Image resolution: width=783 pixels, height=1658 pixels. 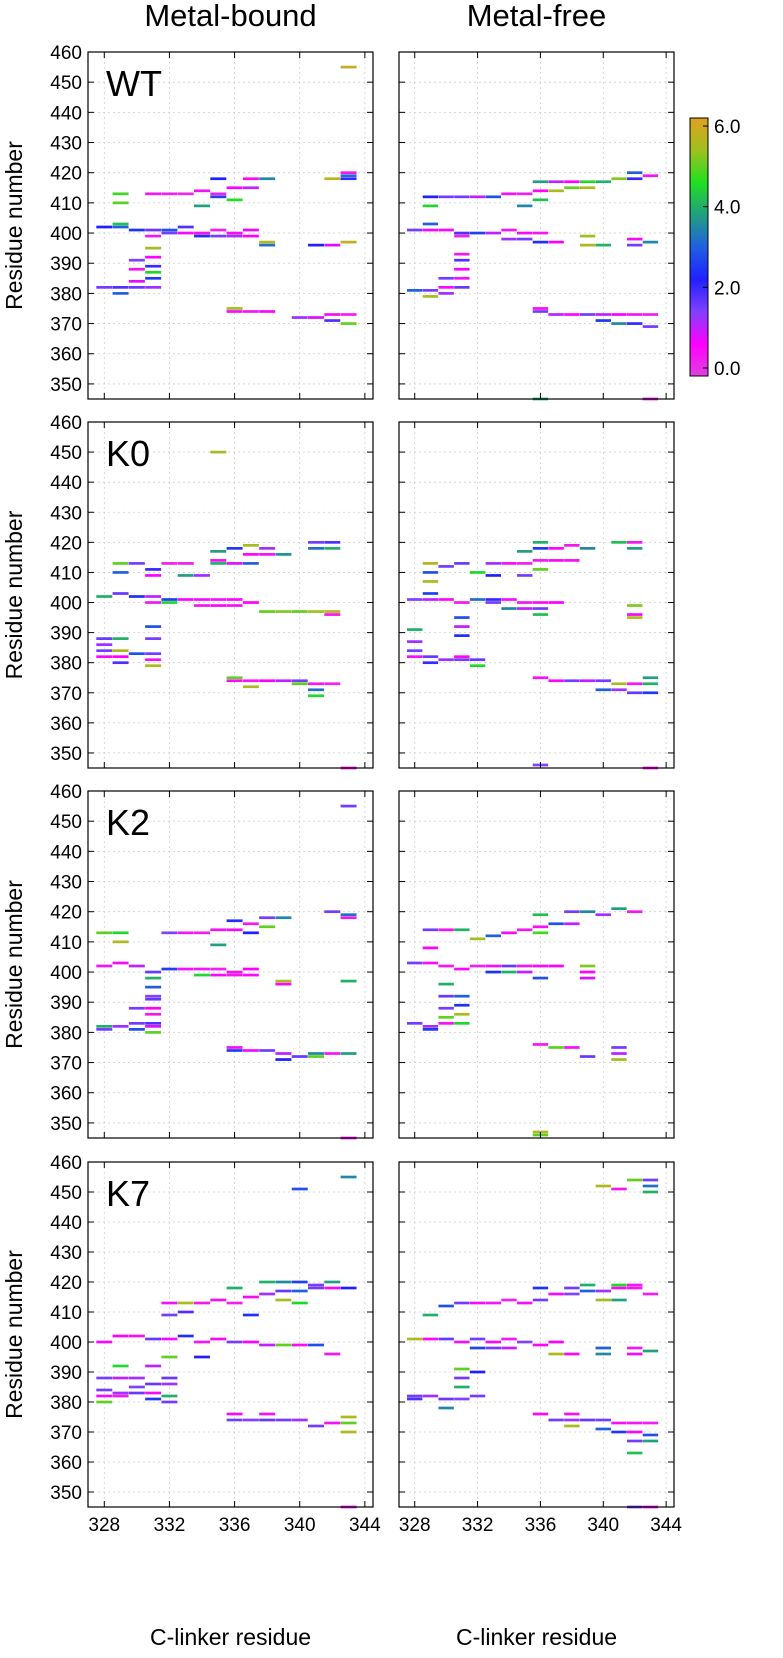 I want to click on panel-label-k0: K0, so click(x=128, y=453).